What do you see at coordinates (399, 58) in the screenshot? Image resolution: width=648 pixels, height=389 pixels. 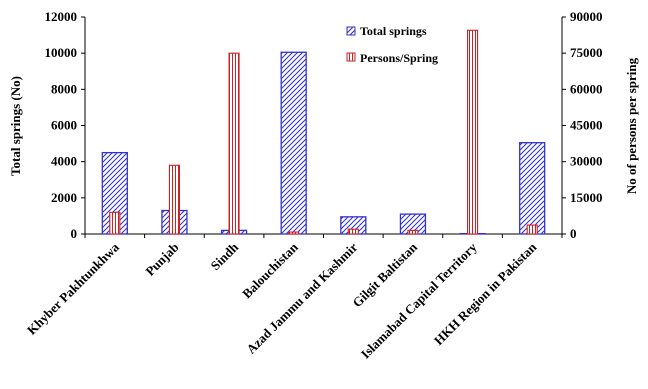 I see `legend-label-persons-per-spring: Persons/Spring` at bounding box center [399, 58].